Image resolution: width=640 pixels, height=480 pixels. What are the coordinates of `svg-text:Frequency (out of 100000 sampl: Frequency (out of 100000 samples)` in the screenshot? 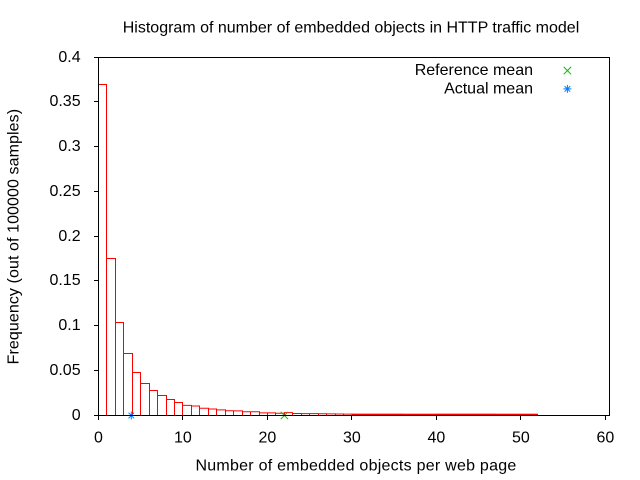 It's located at (14, 237).